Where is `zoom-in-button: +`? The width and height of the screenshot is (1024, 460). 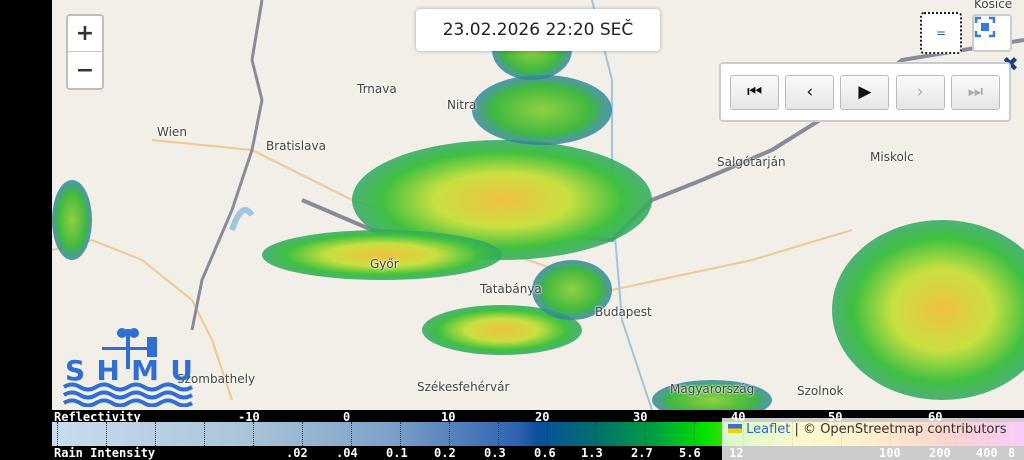
zoom-in-button: + is located at coordinates (85, 34).